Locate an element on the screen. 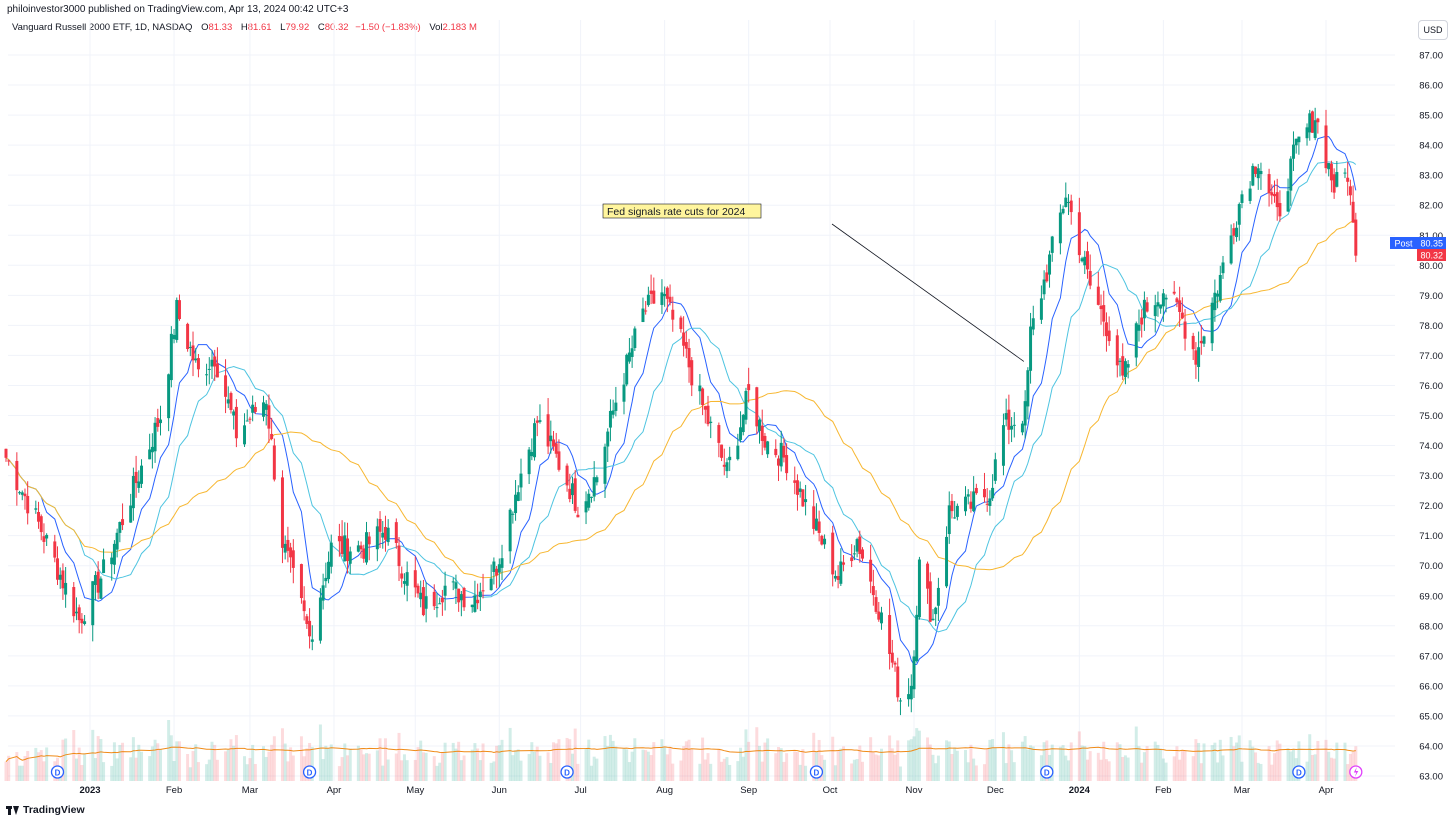 The height and width of the screenshot is (822, 1456). volume-bars is located at coordinates (681, 750).